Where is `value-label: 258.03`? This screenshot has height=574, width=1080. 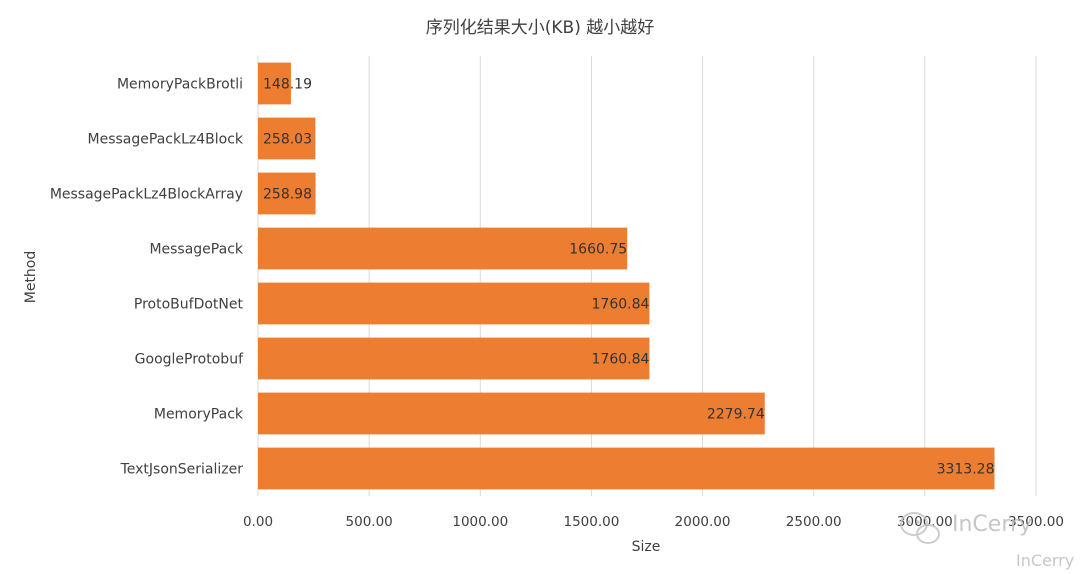 value-label: 258.03 is located at coordinates (287, 140).